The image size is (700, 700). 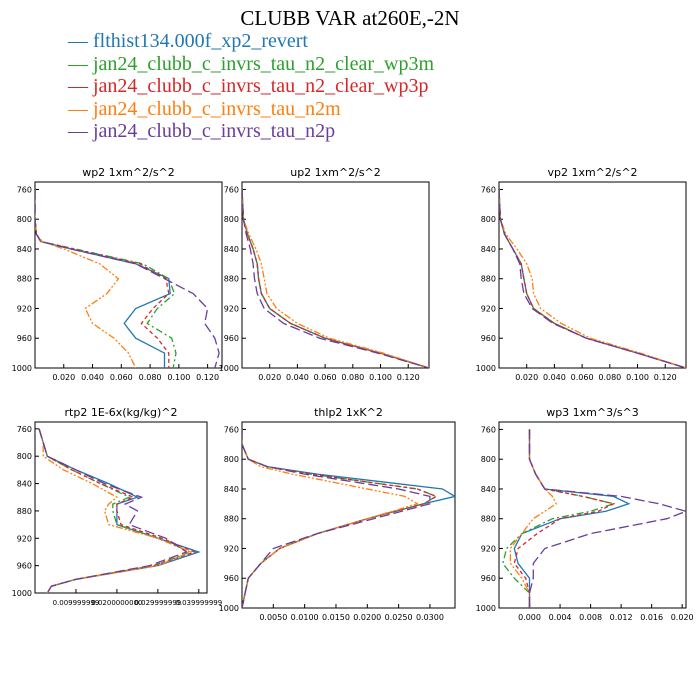 I want to click on x-tick-label: 0.039999999, so click(x=198, y=603).